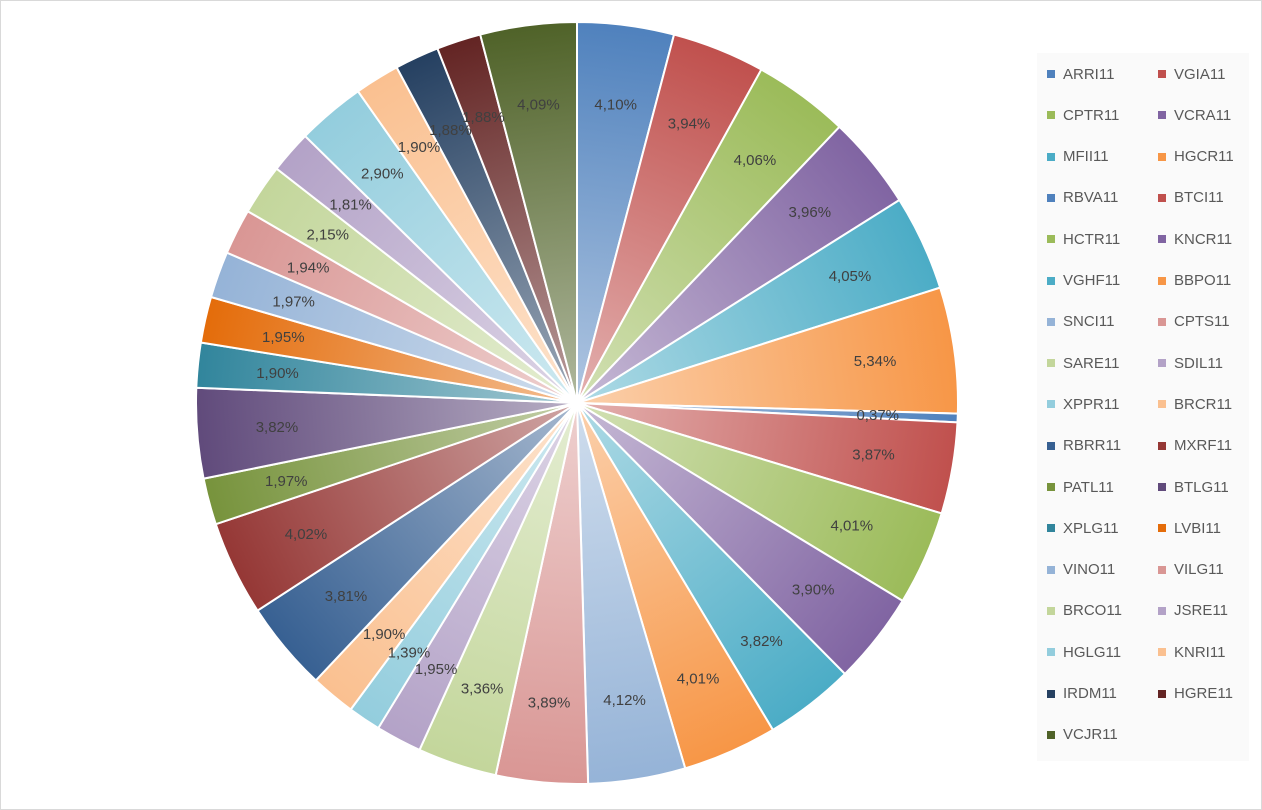  What do you see at coordinates (624, 700) in the screenshot?
I see `data-label-snci11: 4,12%` at bounding box center [624, 700].